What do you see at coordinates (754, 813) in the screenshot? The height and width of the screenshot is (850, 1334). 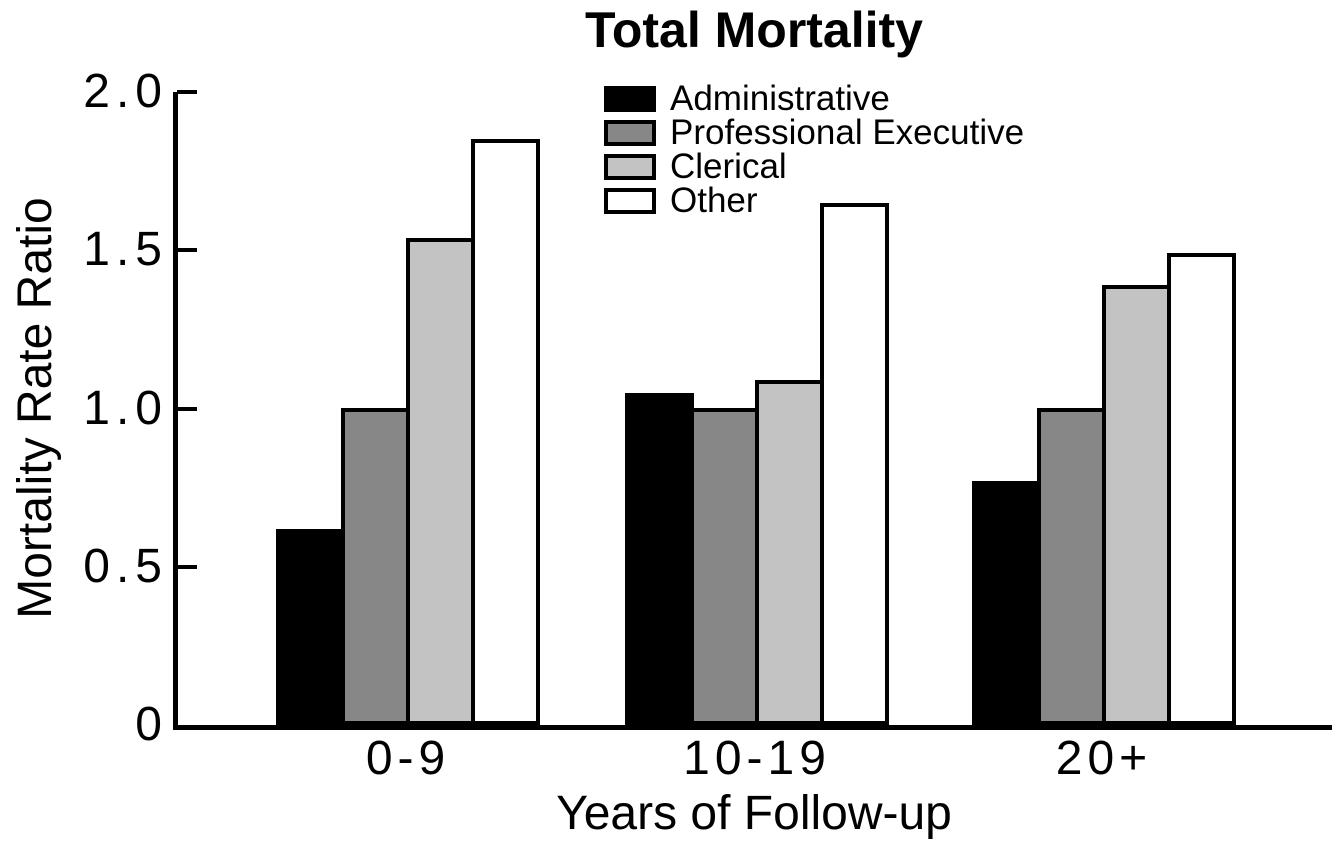 I see `x-axis-title: Years of Follow-up` at bounding box center [754, 813].